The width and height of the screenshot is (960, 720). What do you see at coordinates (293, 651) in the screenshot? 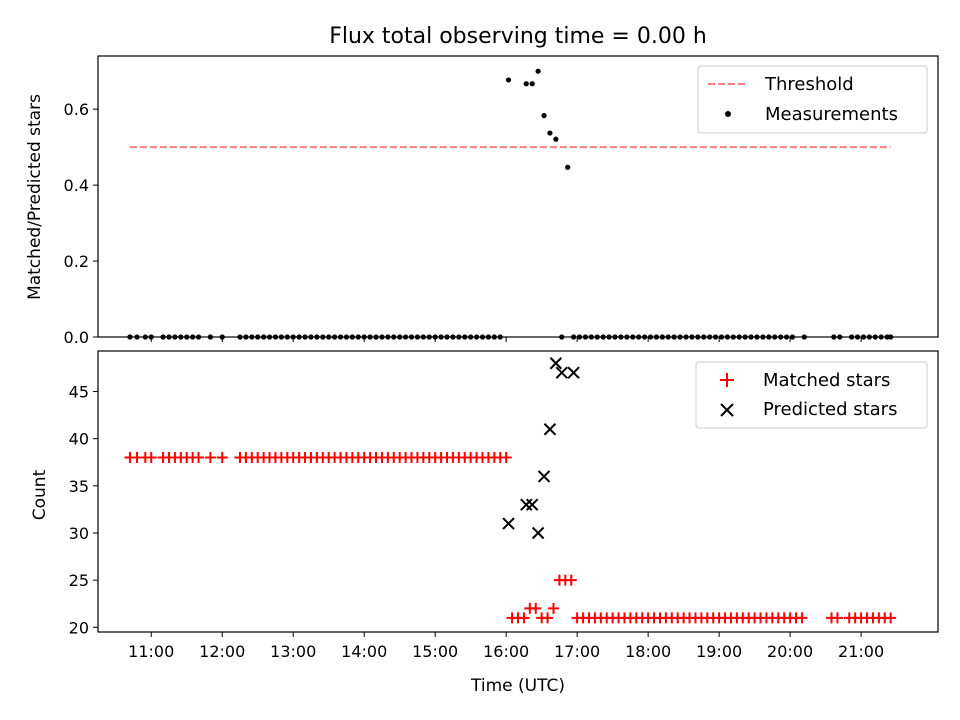
I see `bottom-x-tick-label: 13:00` at bounding box center [293, 651].